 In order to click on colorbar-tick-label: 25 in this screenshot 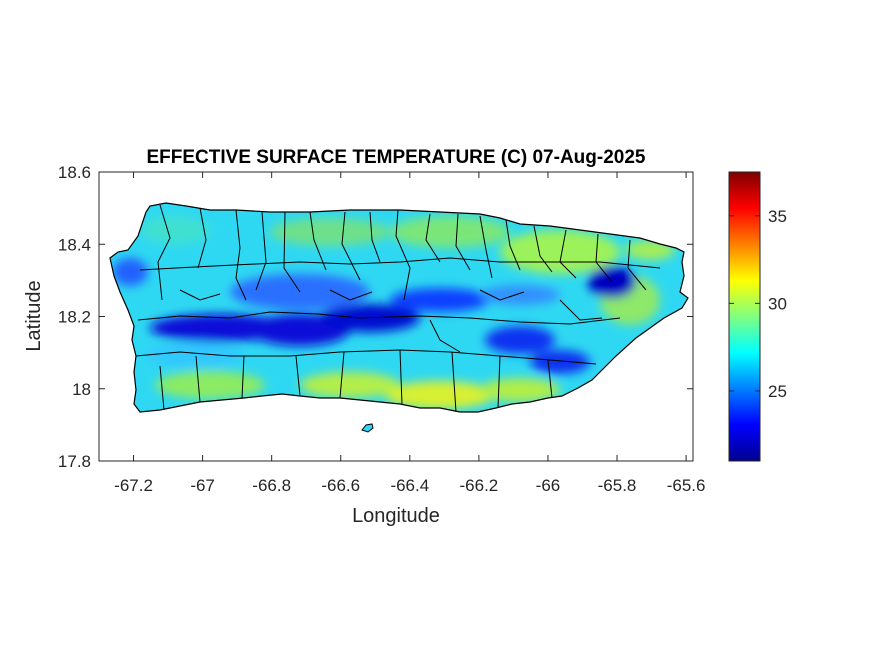, I will do `click(777, 391)`.